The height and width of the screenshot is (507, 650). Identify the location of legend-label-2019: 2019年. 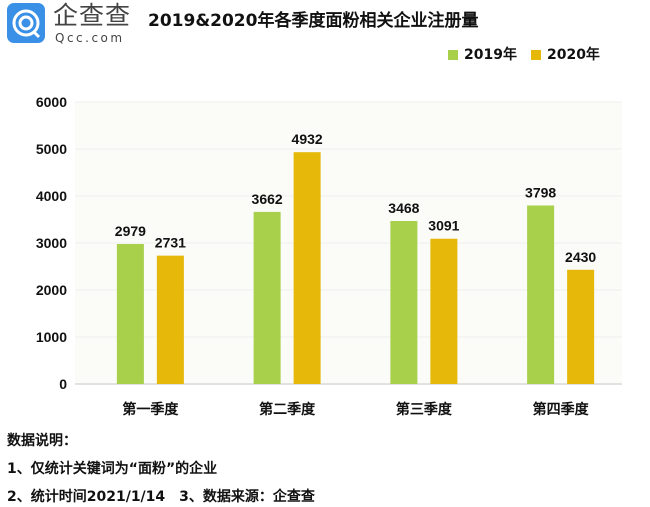
(490, 55).